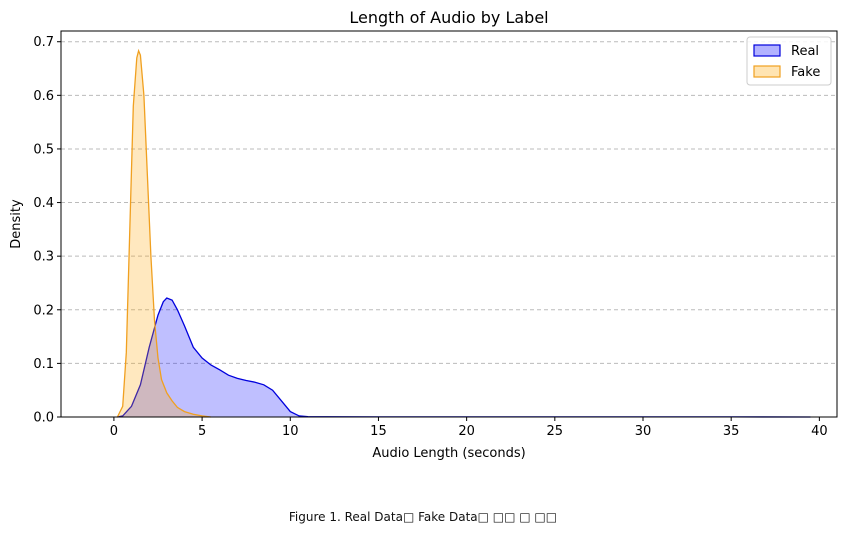 The height and width of the screenshot is (535, 846). I want to click on y-axis-label: Density, so click(16, 224).